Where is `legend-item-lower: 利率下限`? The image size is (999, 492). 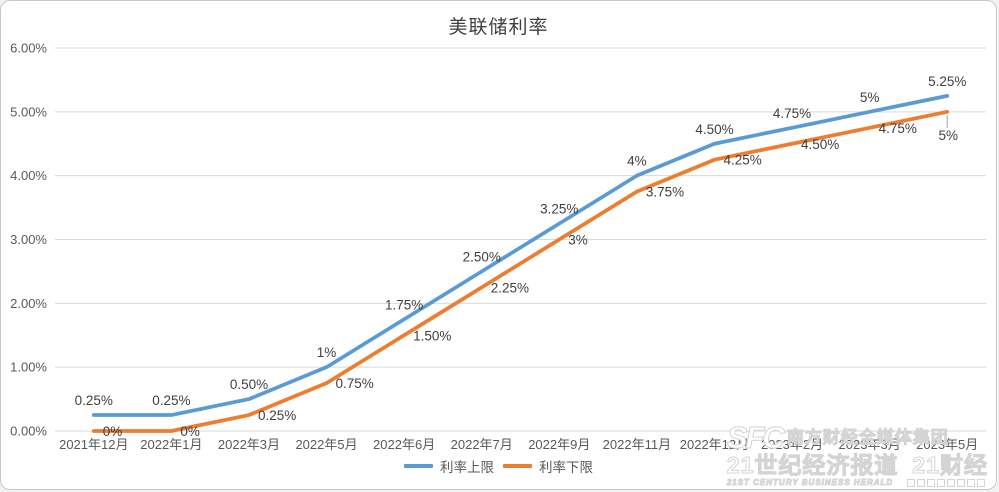 legend-item-lower: 利率下限 is located at coordinates (548, 466).